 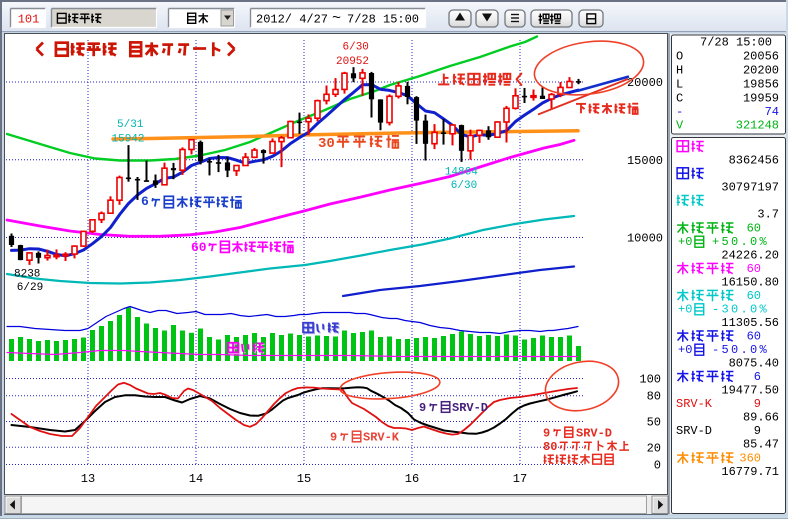 I want to click on svg-text: 50, so click(x=654, y=423).